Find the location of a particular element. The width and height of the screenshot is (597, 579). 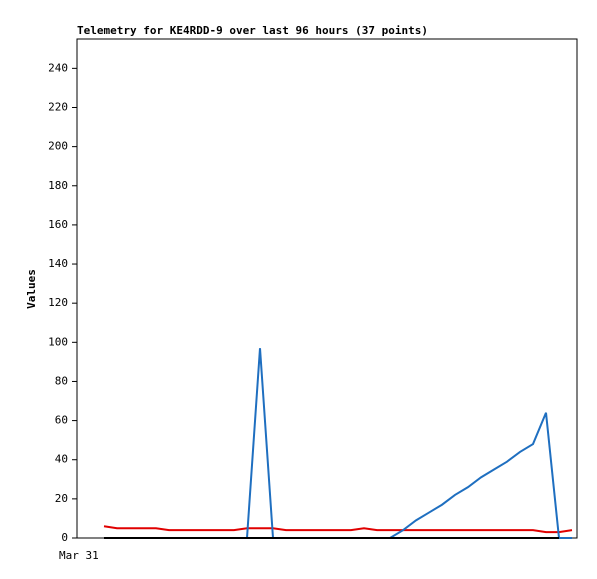

y-tick-label: 200 is located at coordinates (58, 146).